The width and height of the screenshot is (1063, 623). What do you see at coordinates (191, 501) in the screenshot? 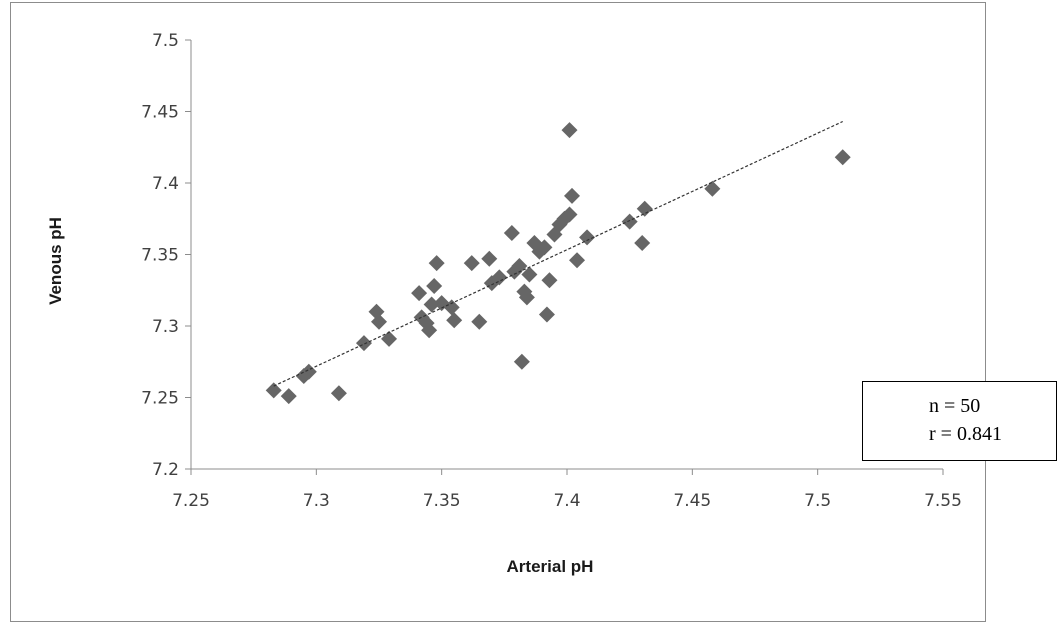
I see `x-tick-label: 7.25` at bounding box center [191, 501].